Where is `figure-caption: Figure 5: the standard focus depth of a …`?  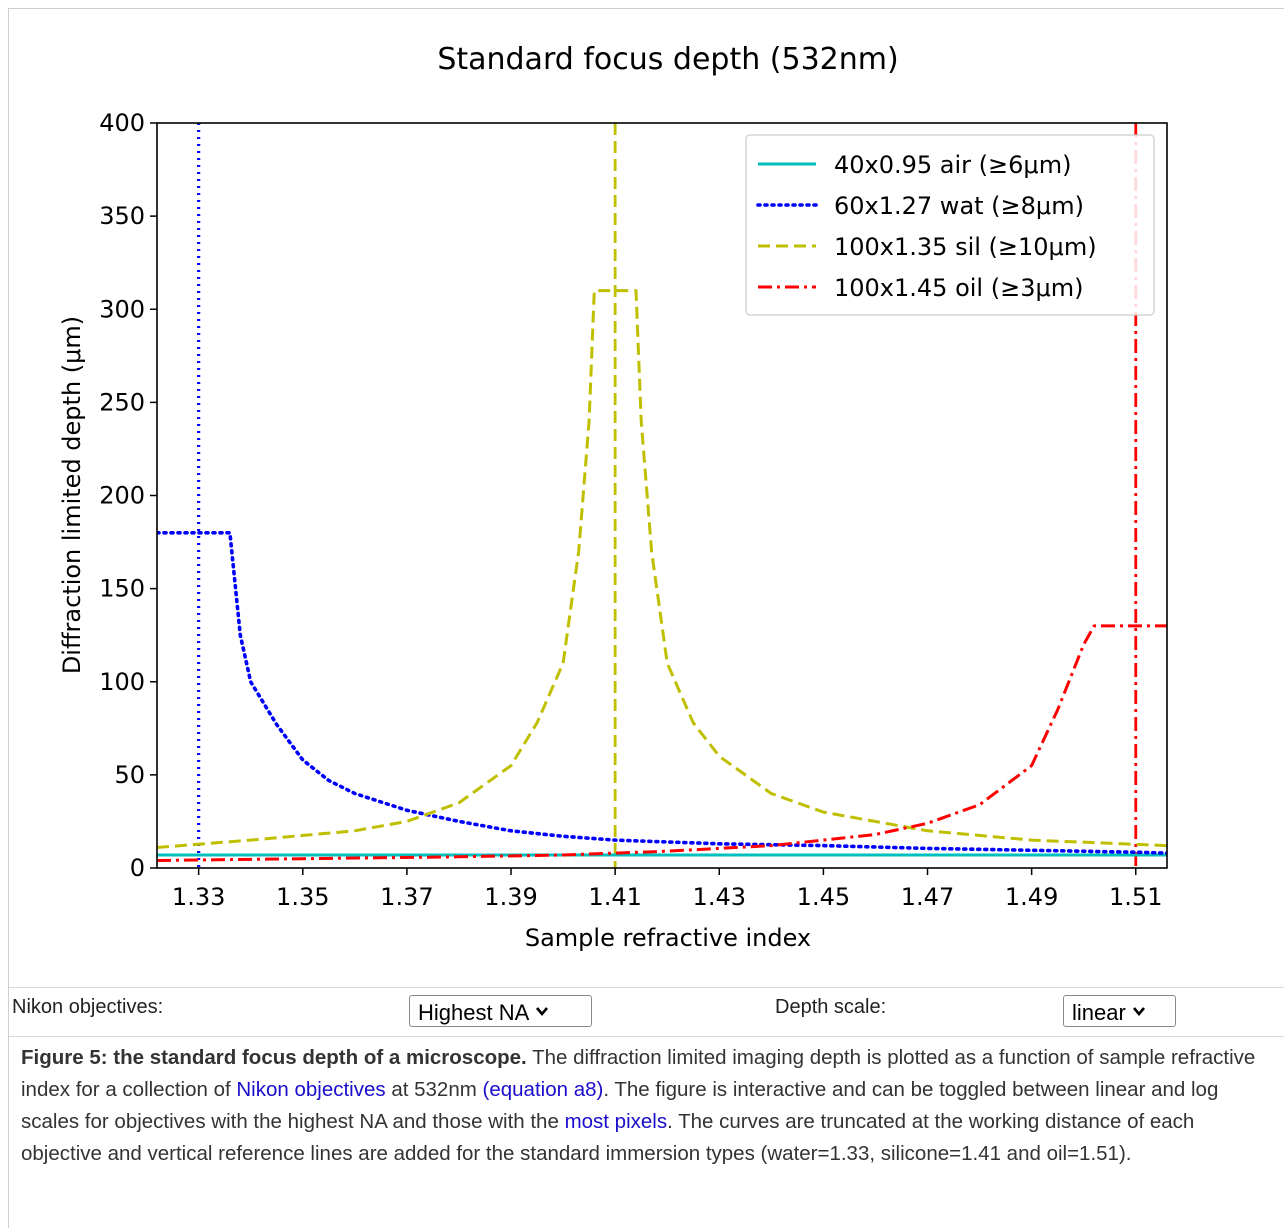 figure-caption: Figure 5: the standard focus depth of a … is located at coordinates (646, 1106).